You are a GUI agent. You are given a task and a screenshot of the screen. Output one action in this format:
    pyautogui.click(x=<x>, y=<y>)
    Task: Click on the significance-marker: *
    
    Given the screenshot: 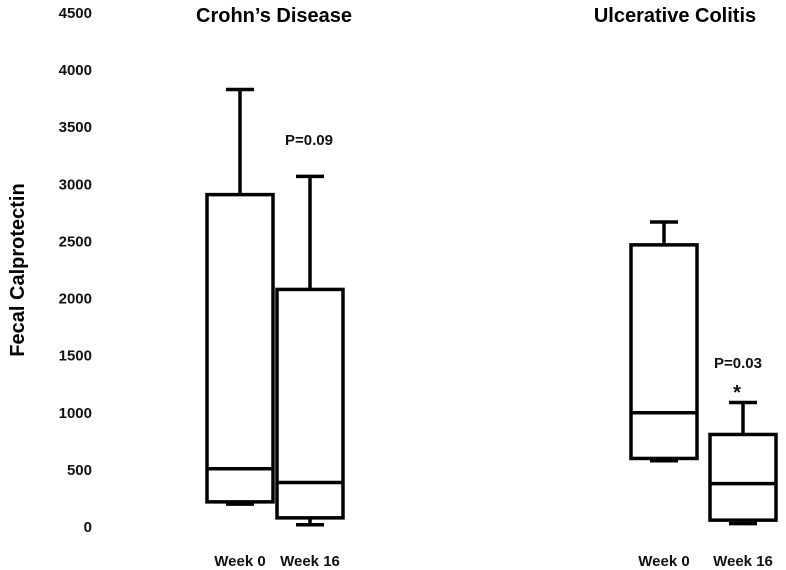 What is the action you would take?
    pyautogui.click(x=737, y=393)
    